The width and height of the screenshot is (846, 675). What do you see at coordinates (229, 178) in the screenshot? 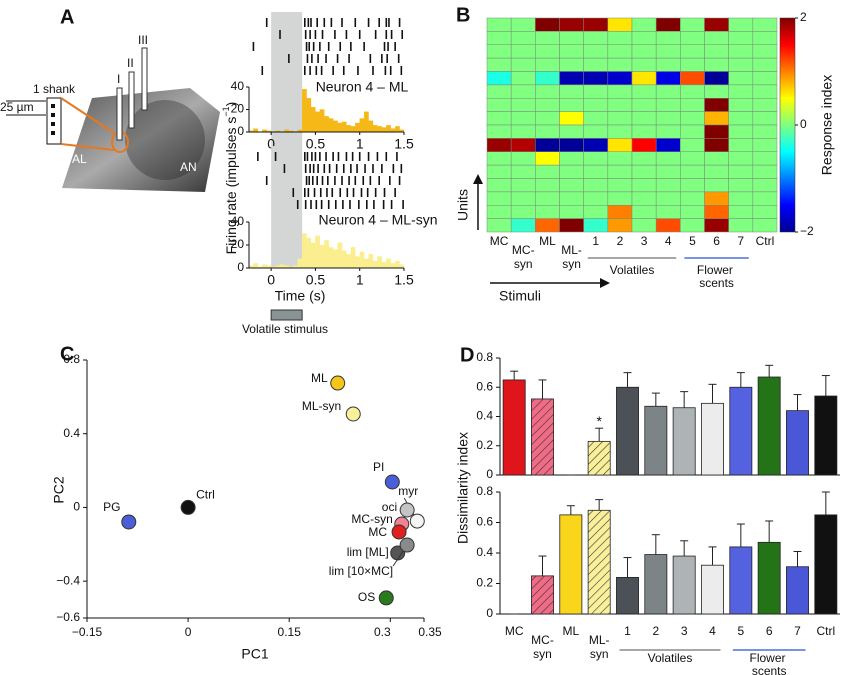
I see `y-axis-label: Firing rate (impulses s−1)` at bounding box center [229, 178].